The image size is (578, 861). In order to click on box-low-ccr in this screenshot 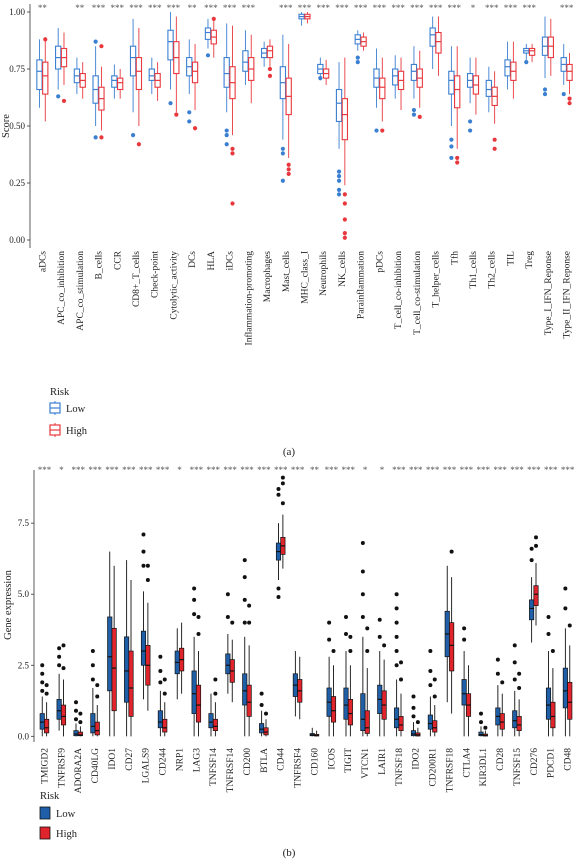, I will do `click(114, 81)`.